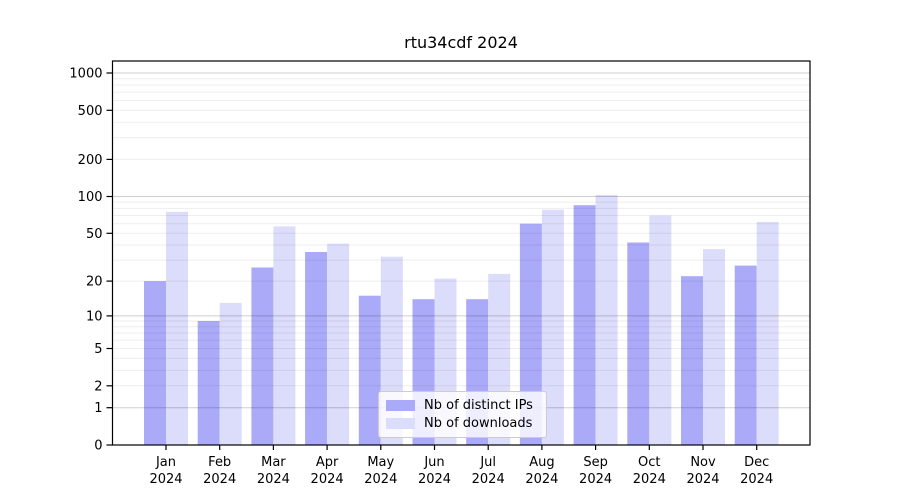 The width and height of the screenshot is (900, 500). I want to click on bar-ips-aug, so click(530, 334).